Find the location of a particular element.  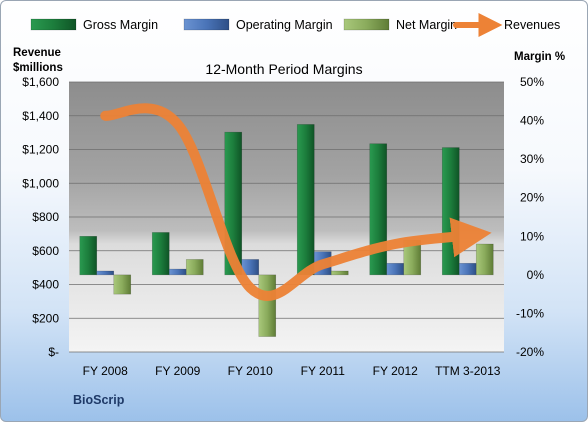

left-tick-label: $800 is located at coordinates (45, 217).